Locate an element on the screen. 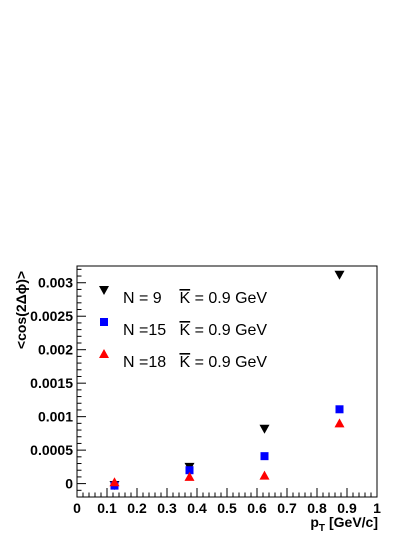  legend-entry-series-1: N = 9 K = 0.9 GeV is located at coordinates (195, 298).